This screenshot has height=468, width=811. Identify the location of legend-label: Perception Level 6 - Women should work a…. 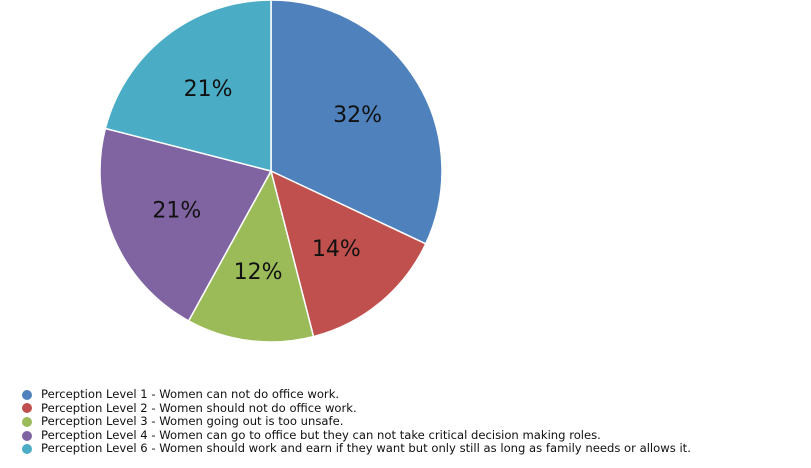
(366, 448).